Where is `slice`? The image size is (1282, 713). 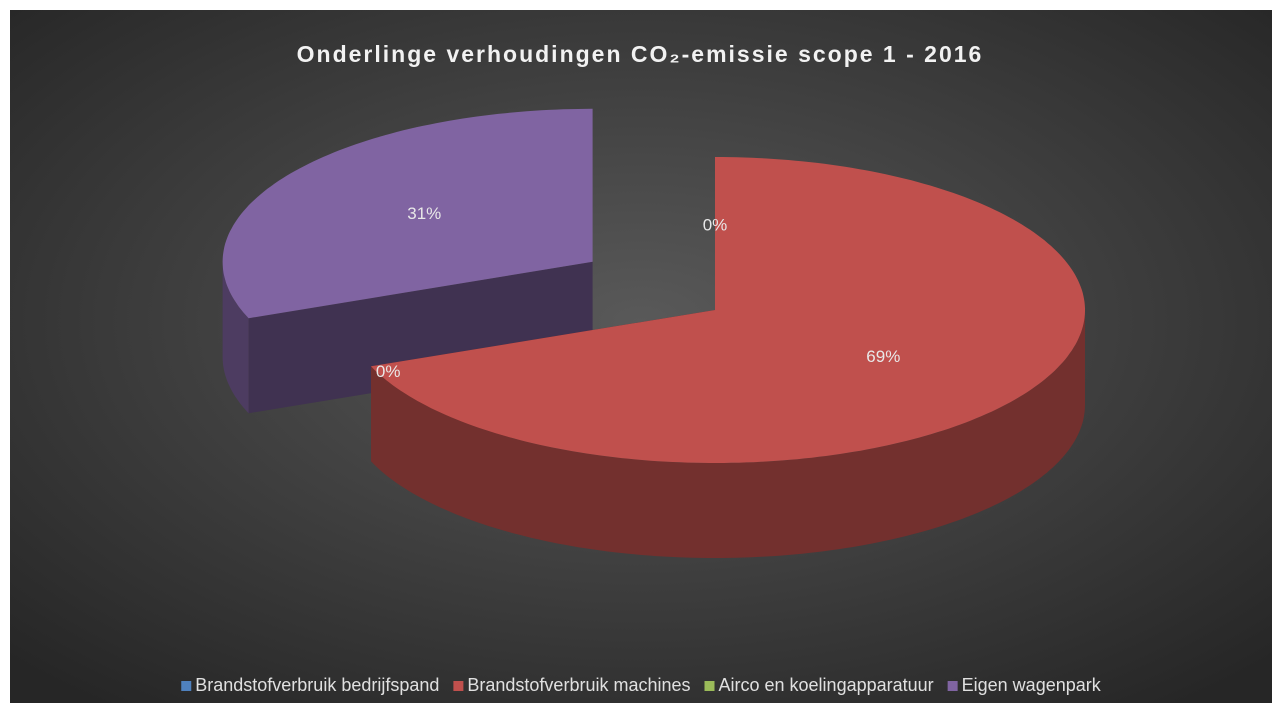 slice is located at coordinates (407, 213).